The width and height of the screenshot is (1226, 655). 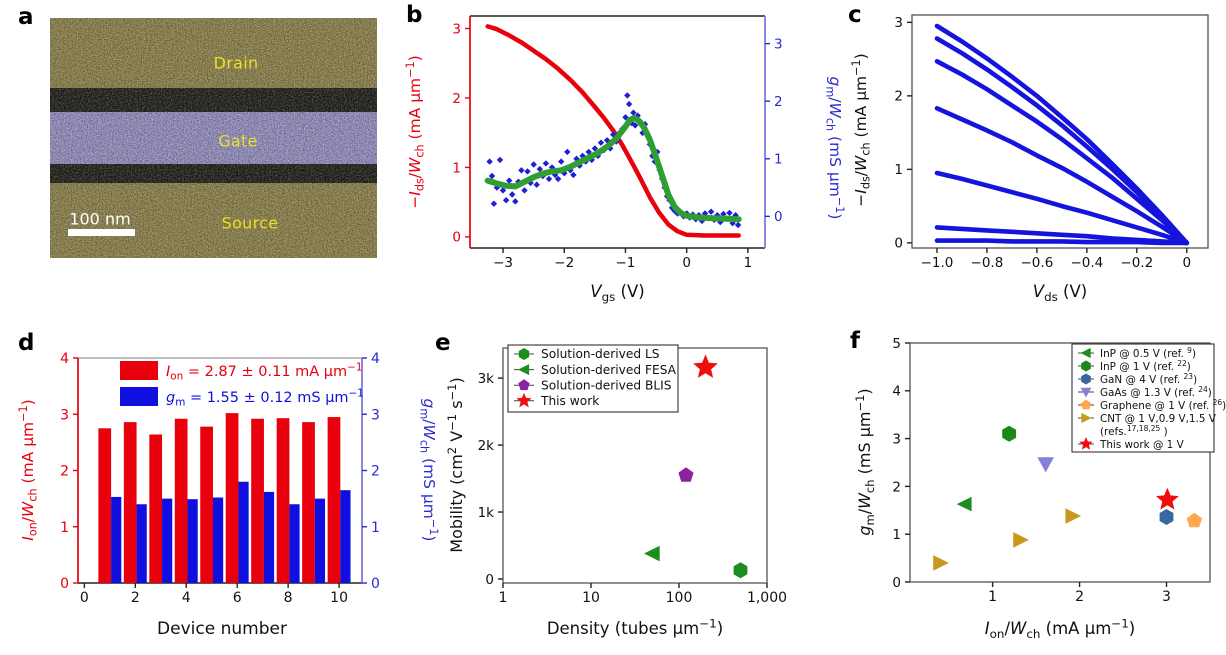 What do you see at coordinates (26, 343) in the screenshot?
I see `panel-d-letter: d` at bounding box center [26, 343].